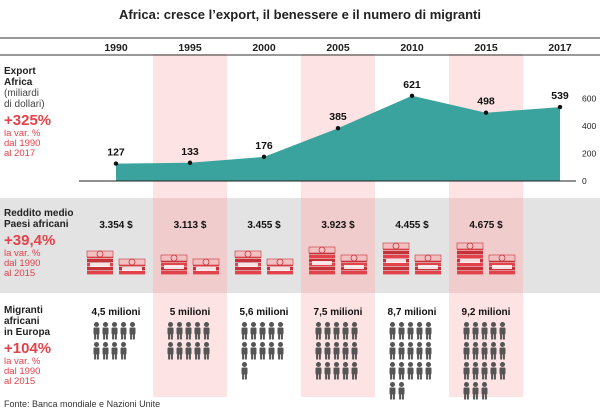 The height and width of the screenshot is (417, 600). Describe the element at coordinates (21, 93) in the screenshot. I see `export-sub-line1: (miliardi` at that location.